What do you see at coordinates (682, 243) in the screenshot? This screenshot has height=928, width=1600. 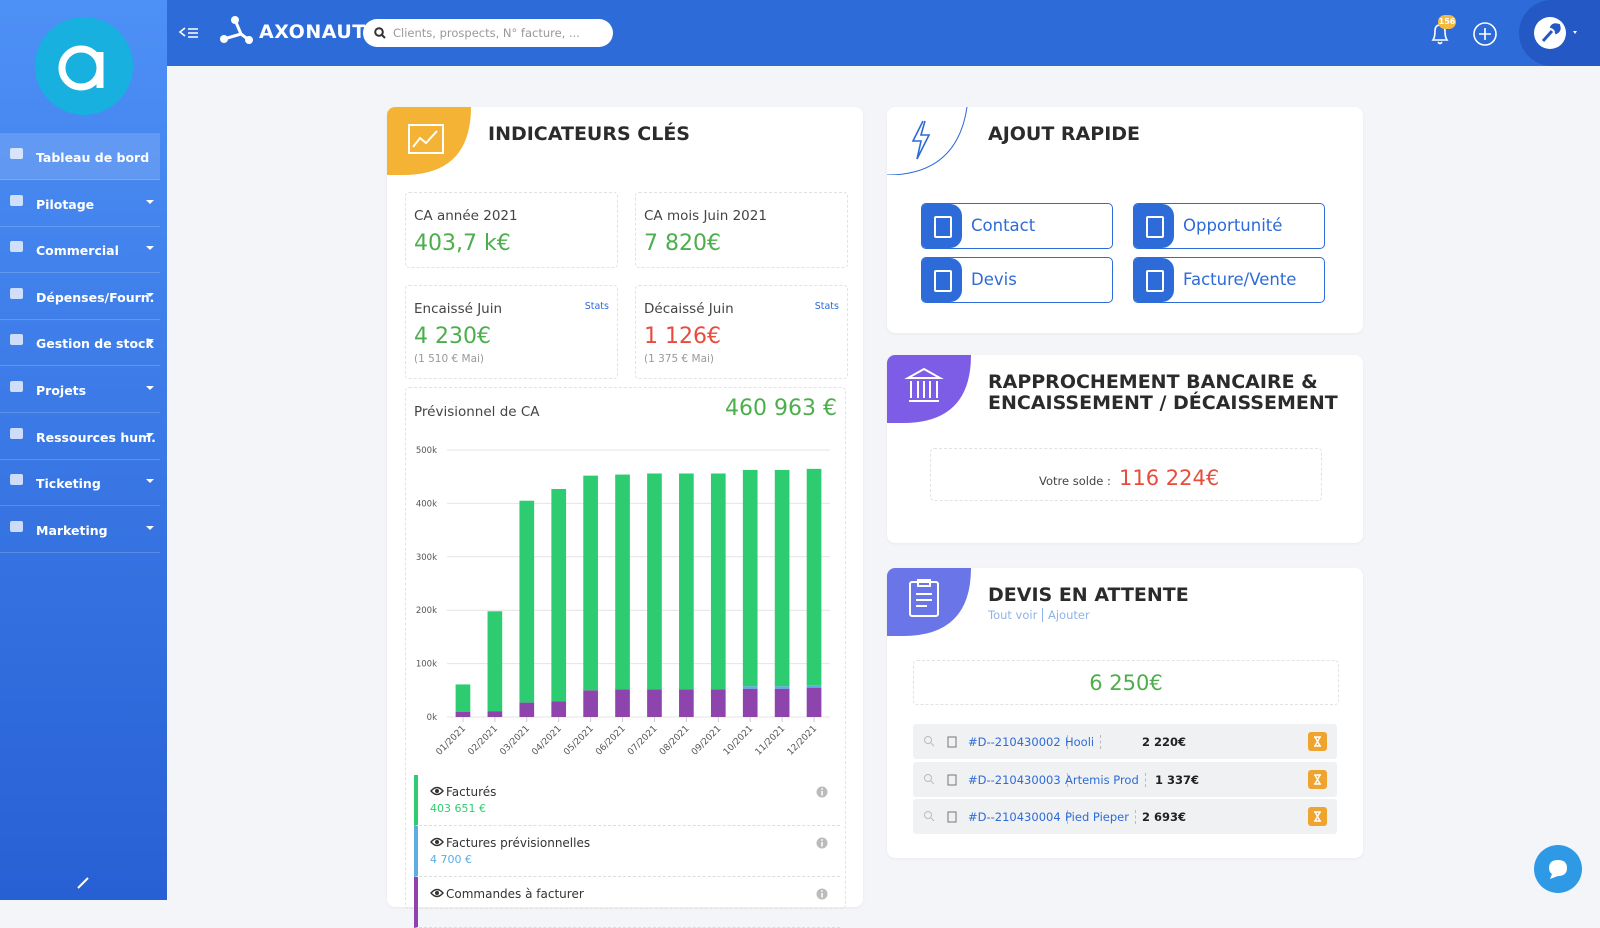 I see `kpi-value: 7 820€` at bounding box center [682, 243].